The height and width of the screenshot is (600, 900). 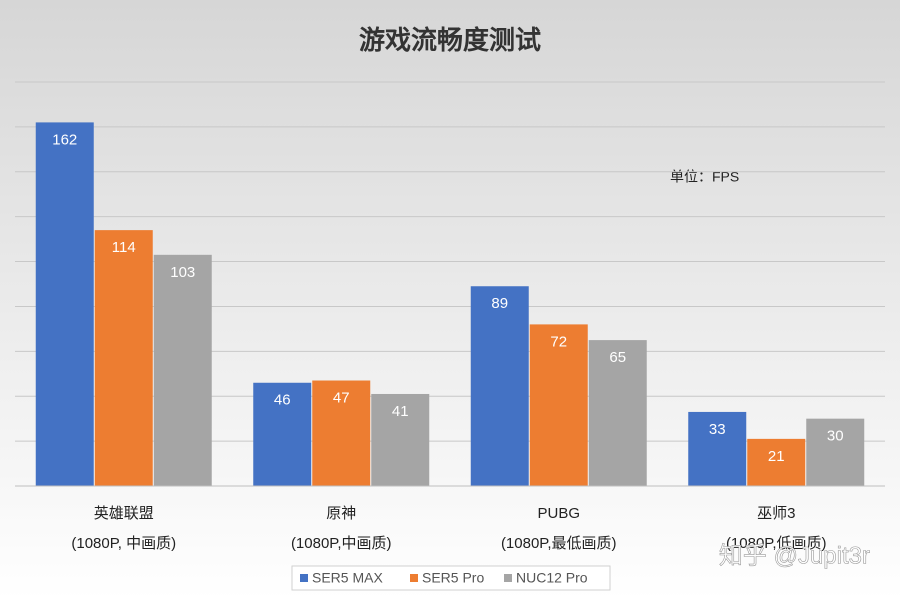 I want to click on value-label: 89, so click(x=499, y=303).